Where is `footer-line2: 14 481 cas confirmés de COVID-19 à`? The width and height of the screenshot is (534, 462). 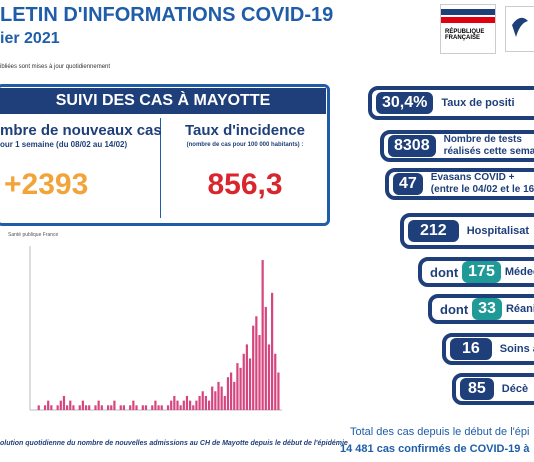
footer-line2: 14 481 cas confirmés de COVID-19 à is located at coordinates (435, 449).